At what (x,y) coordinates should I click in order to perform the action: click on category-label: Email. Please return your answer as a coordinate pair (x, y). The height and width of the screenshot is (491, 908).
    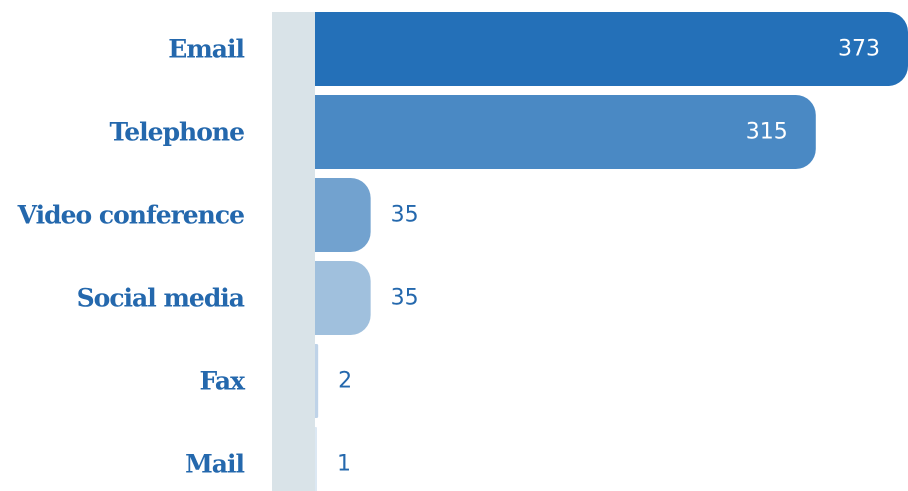
    Looking at the image, I should click on (206, 49).